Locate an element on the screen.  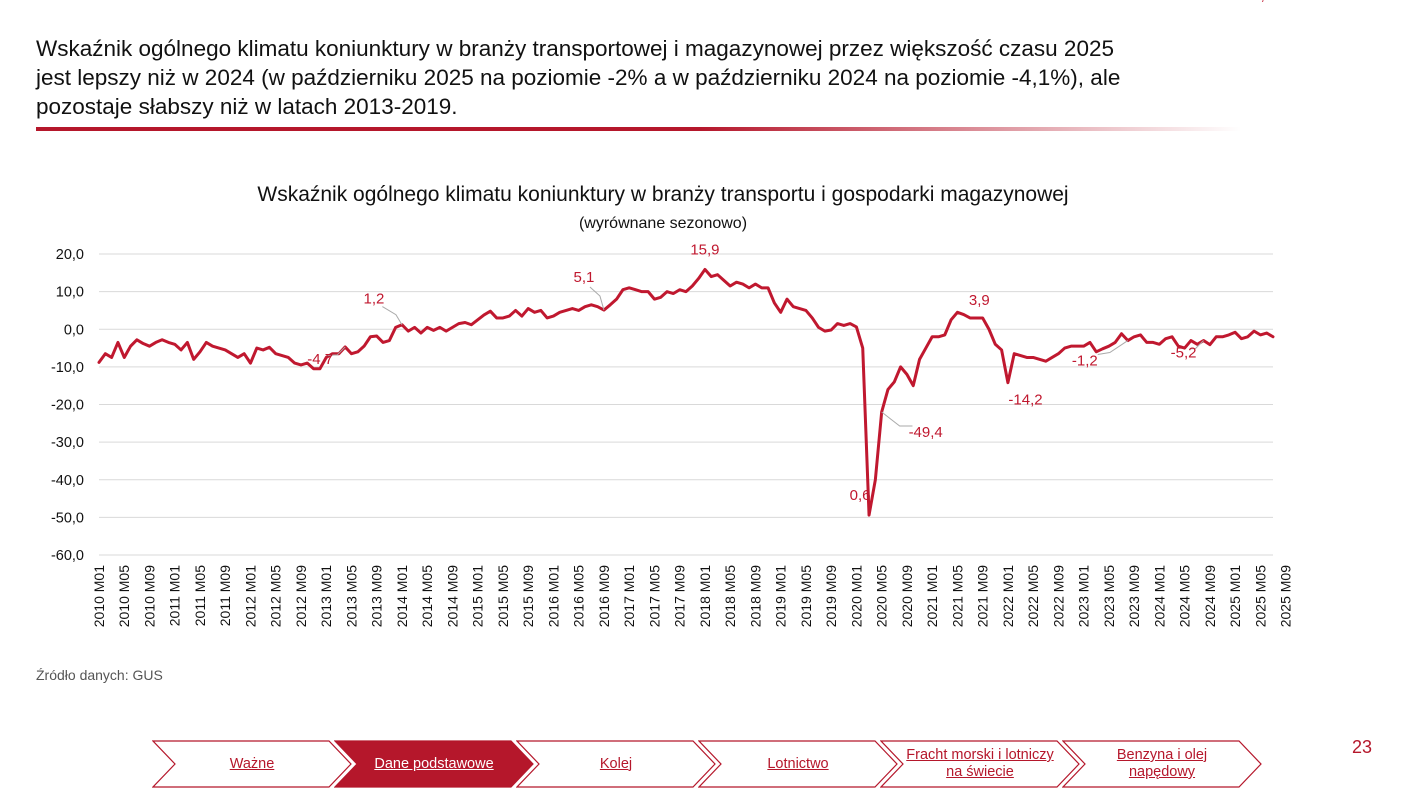
y-tick-label: 0,0 is located at coordinates (74, 330).